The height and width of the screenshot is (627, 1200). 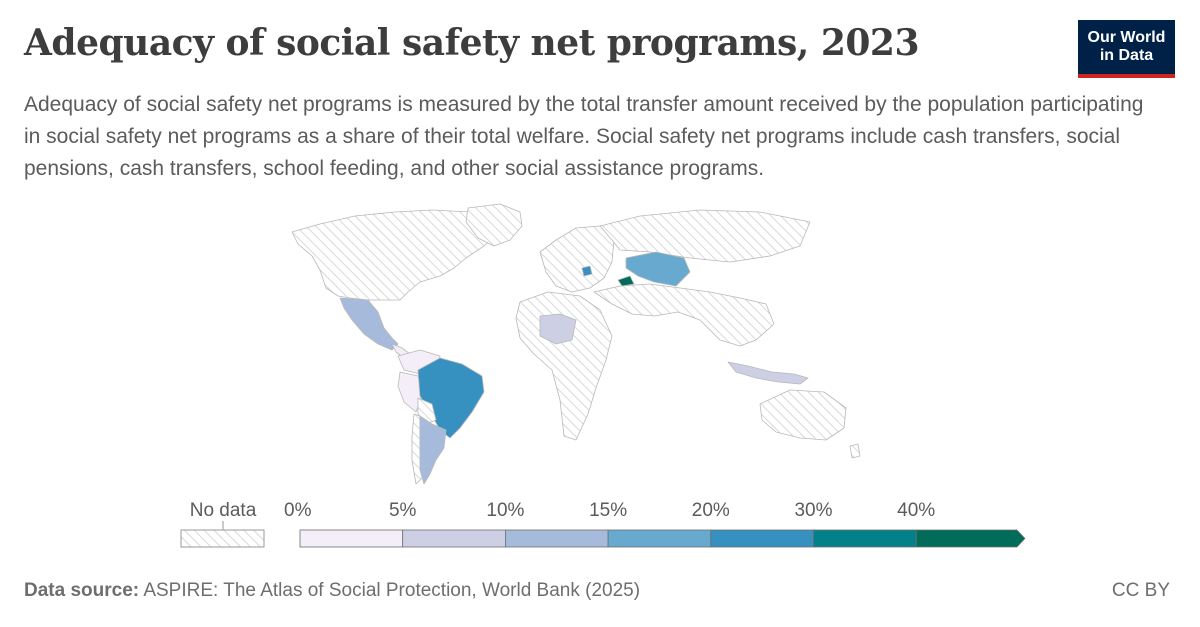 What do you see at coordinates (1140, 590) in the screenshot?
I see `license-link: CC BY` at bounding box center [1140, 590].